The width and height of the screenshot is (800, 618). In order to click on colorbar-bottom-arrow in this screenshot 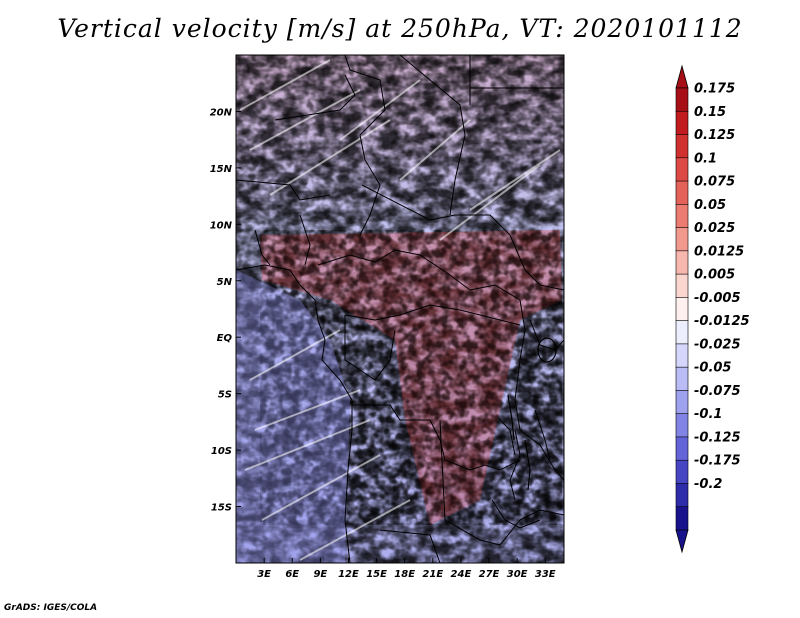, I will do `click(682, 541)`.